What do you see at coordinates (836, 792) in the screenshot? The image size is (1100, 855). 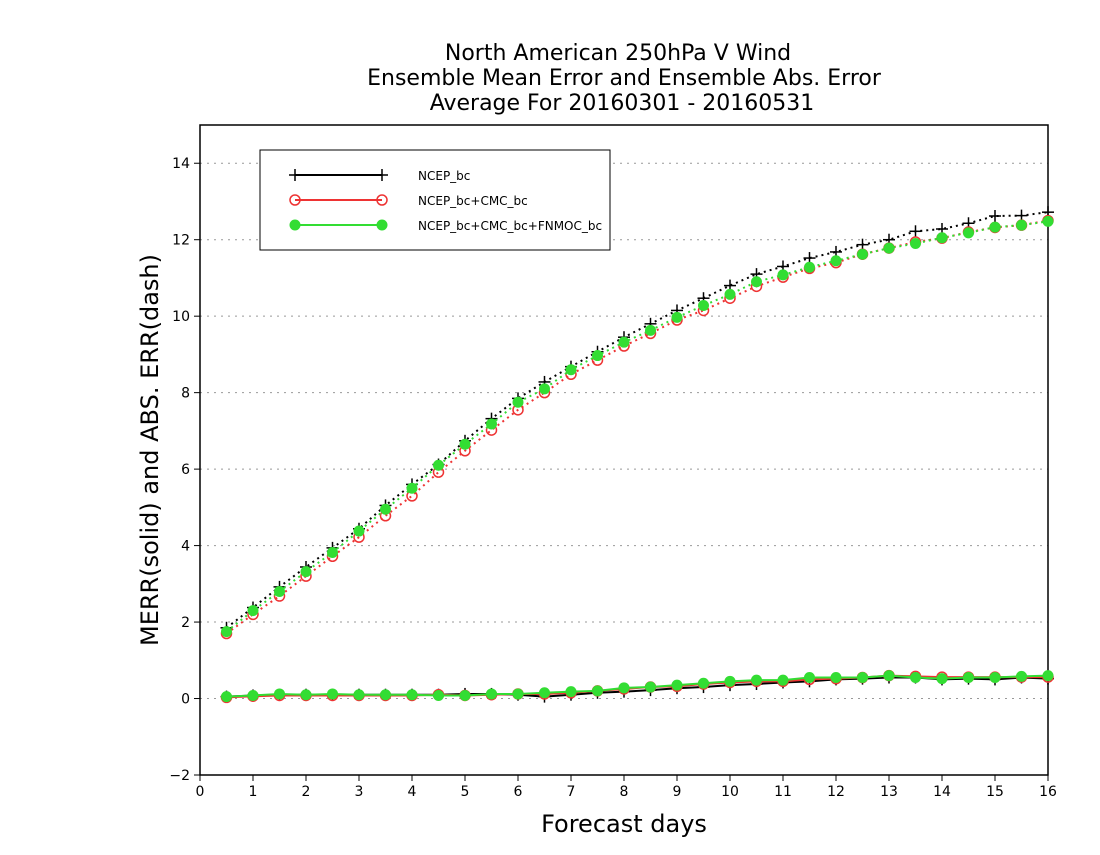 I see `x-tick-label: 12` at bounding box center [836, 792].